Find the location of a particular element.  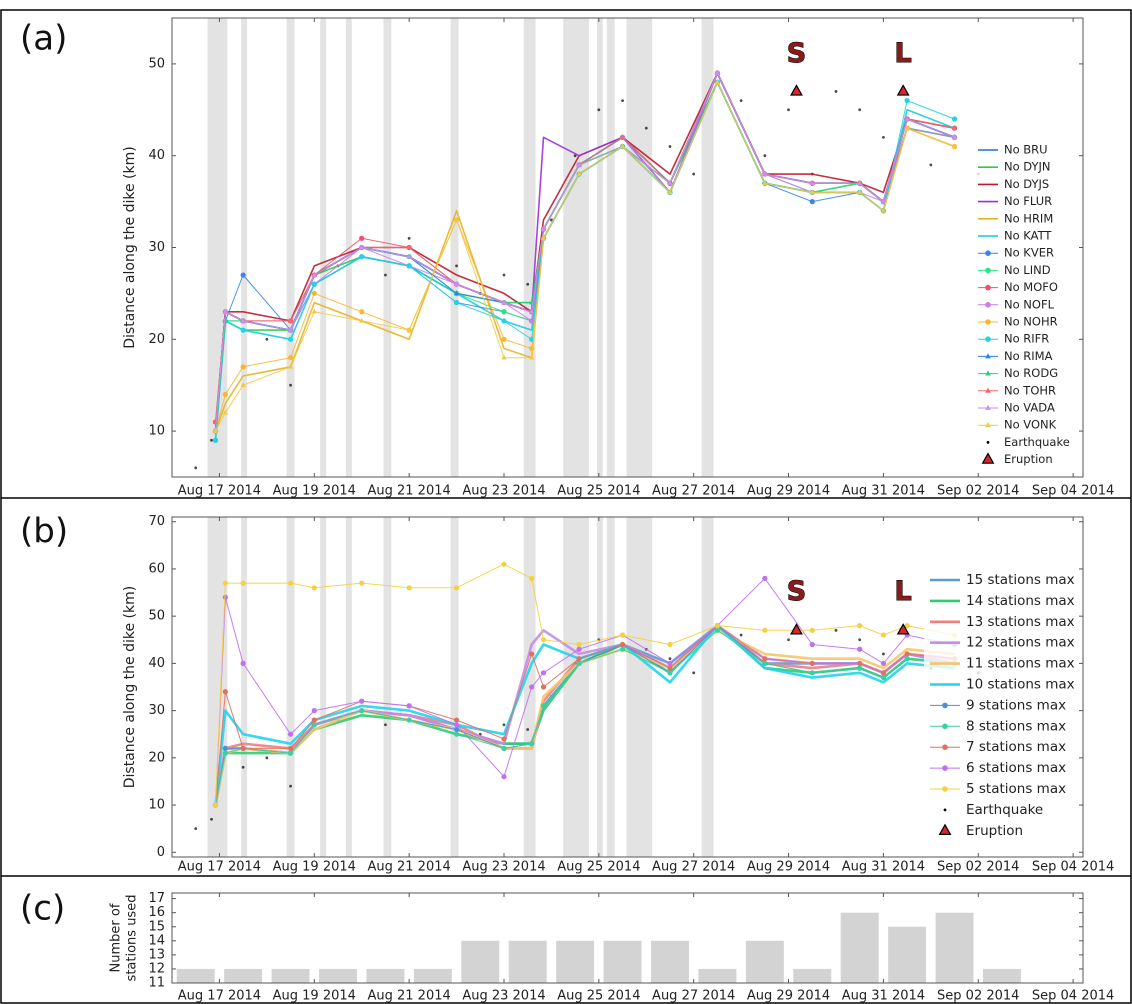

y-tick-label: 11 is located at coordinates (156, 983).